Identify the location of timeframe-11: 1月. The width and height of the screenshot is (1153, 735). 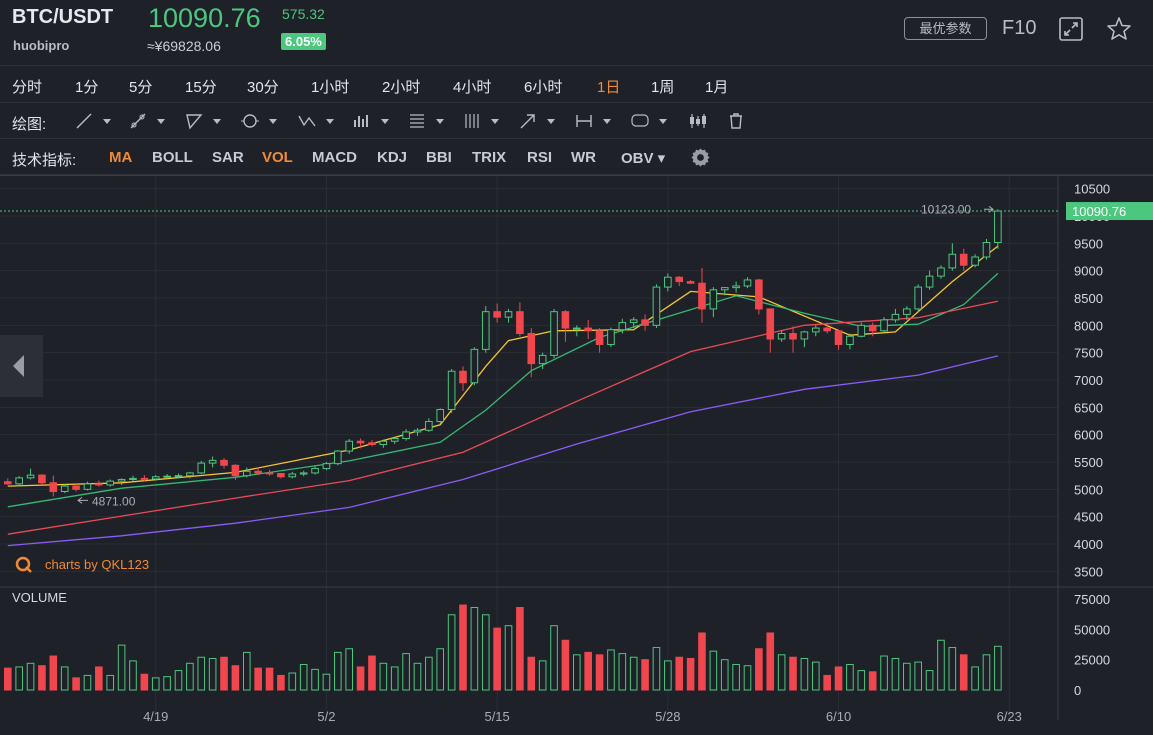
(717, 87).